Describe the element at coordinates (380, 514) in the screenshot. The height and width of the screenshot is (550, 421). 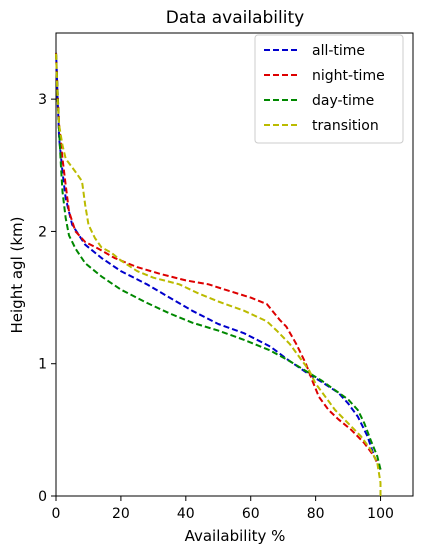
I see `x-tick-label: 100` at that location.